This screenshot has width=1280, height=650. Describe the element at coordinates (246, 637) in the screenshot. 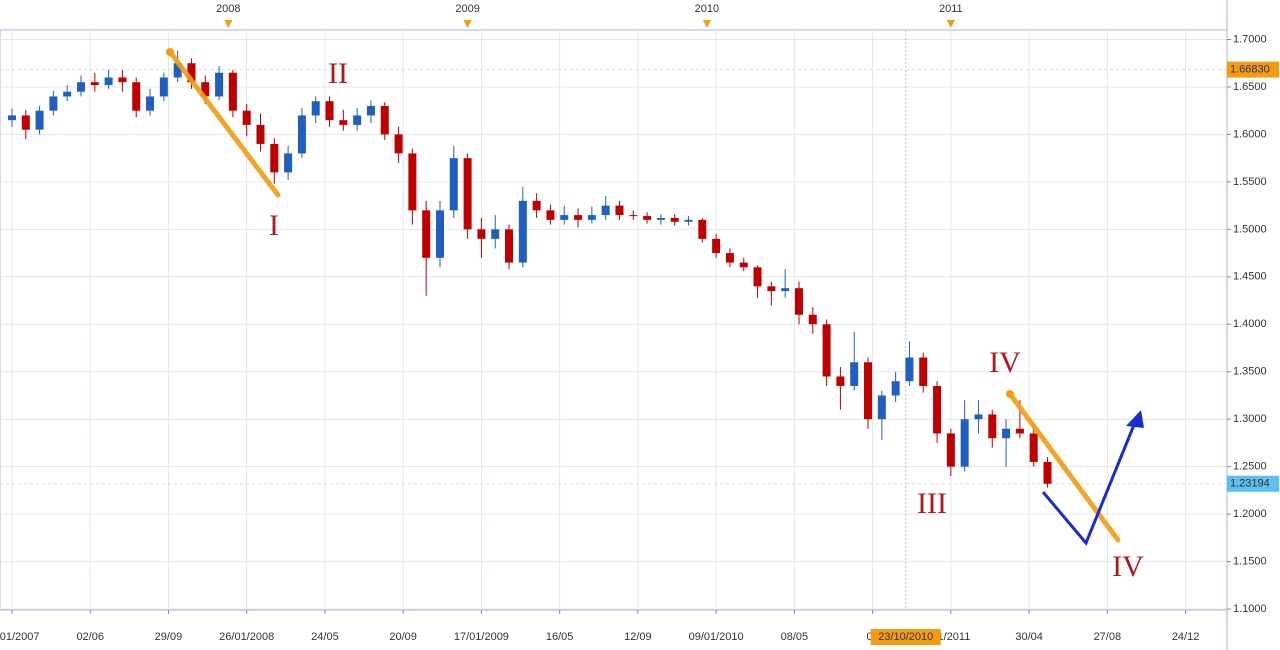

I see `x-tick-label: 26/01/2008` at that location.